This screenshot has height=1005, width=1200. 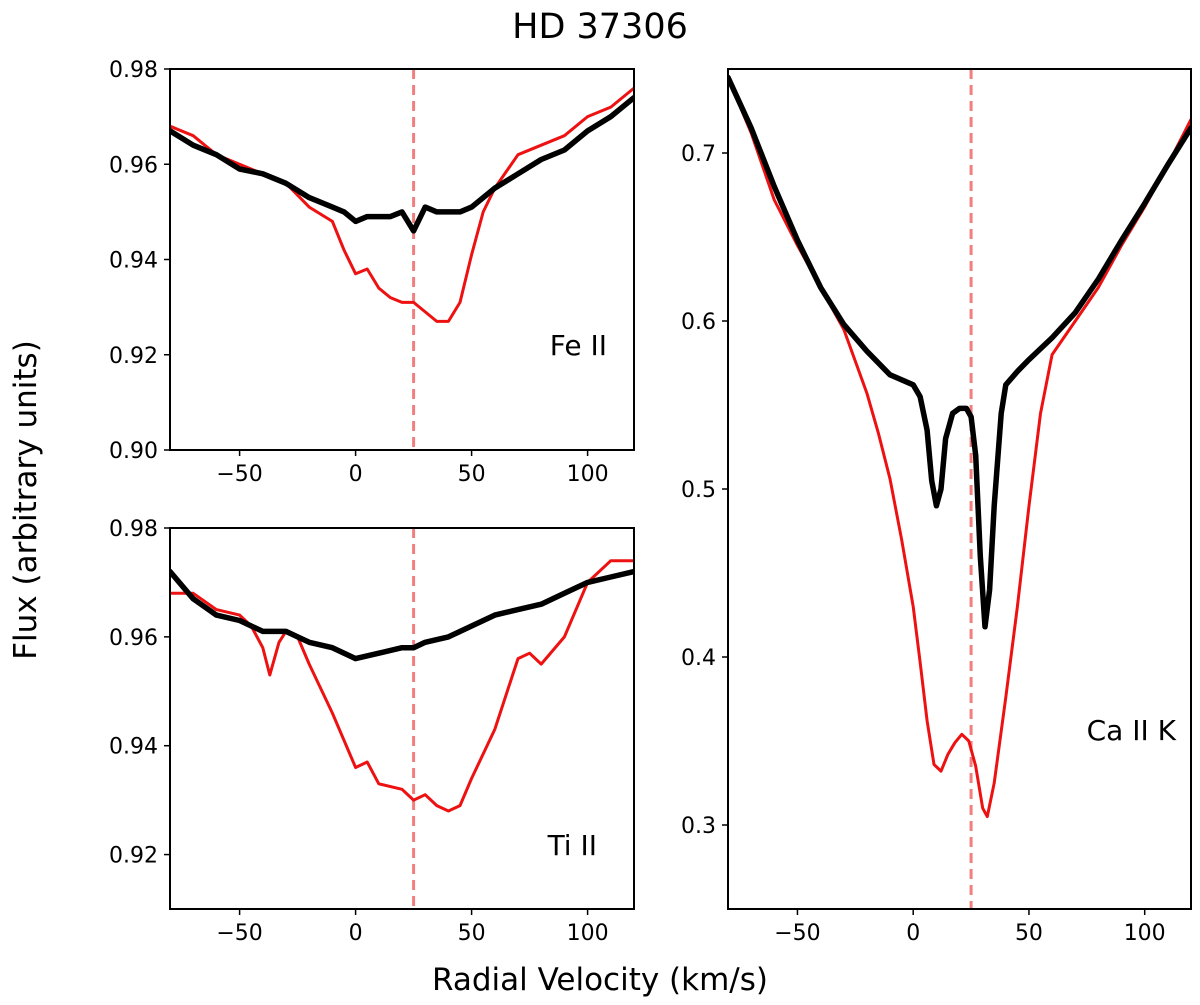 What do you see at coordinates (588, 474) in the screenshot?
I see `fe-ii-x-tick-label: 100` at bounding box center [588, 474].